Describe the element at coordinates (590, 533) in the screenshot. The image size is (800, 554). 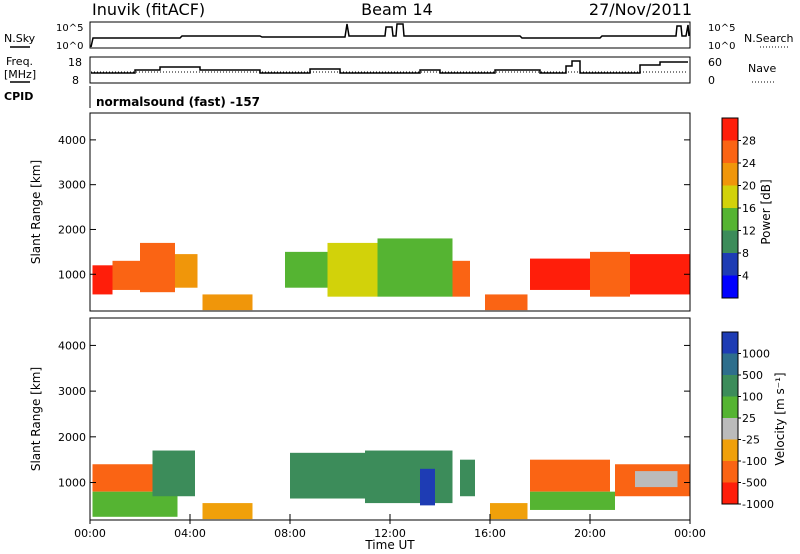
I see `x-tick-label: 20:00` at that location.